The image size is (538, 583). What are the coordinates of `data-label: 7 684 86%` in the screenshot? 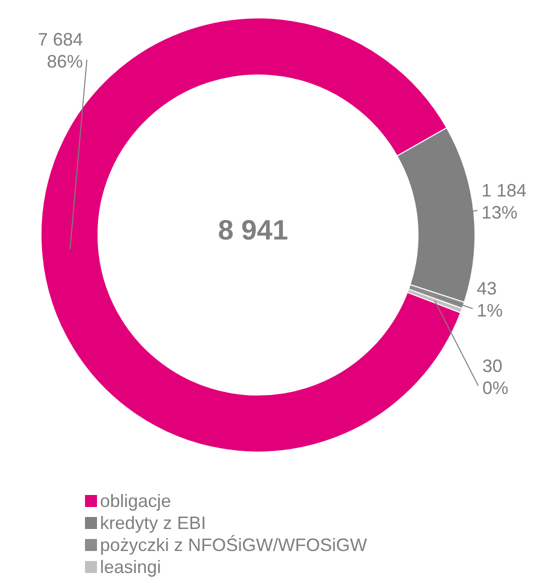 It's located at (60, 51).